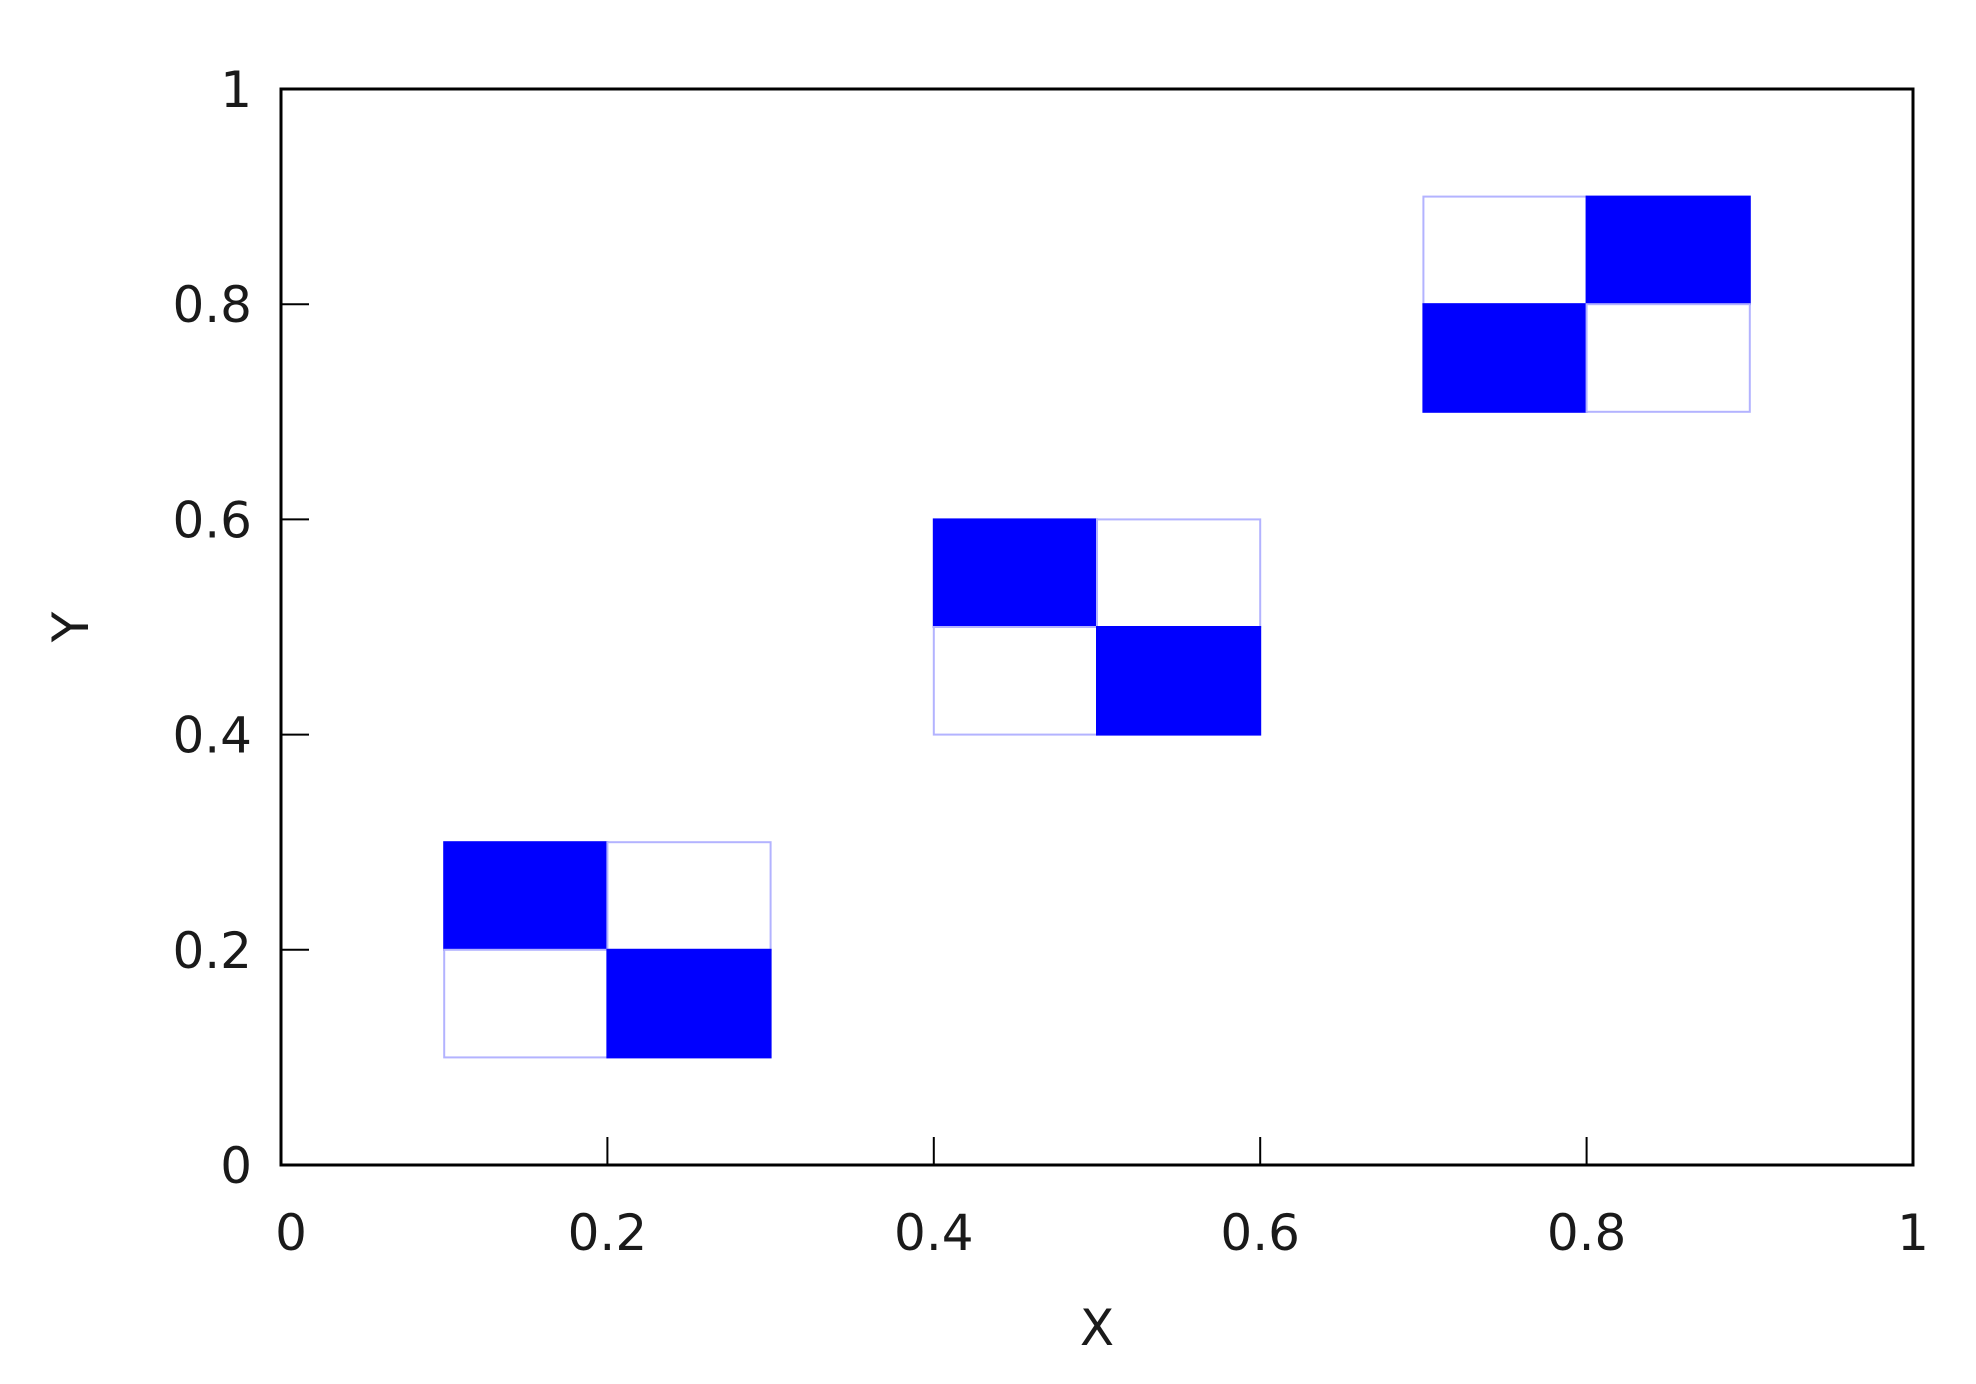  Describe the element at coordinates (236, 90) in the screenshot. I see `y-tick-label: 1` at that location.